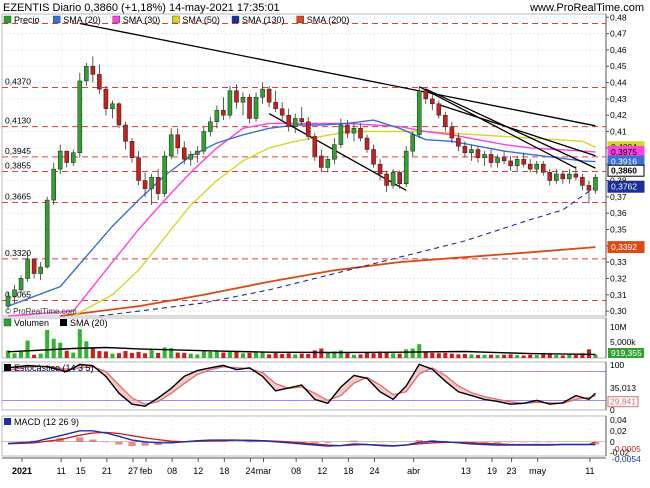 Image resolution: width=650 pixels, height=488 pixels. I want to click on stoch-d-line, so click(301, 385).